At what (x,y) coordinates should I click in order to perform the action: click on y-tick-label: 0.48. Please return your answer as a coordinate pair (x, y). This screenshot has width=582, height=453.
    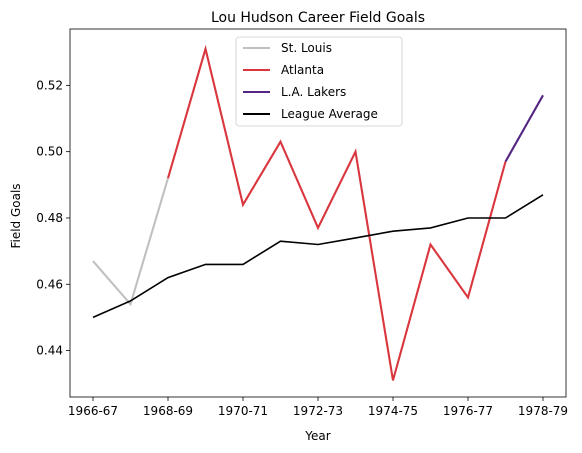
    Looking at the image, I should click on (49, 218).